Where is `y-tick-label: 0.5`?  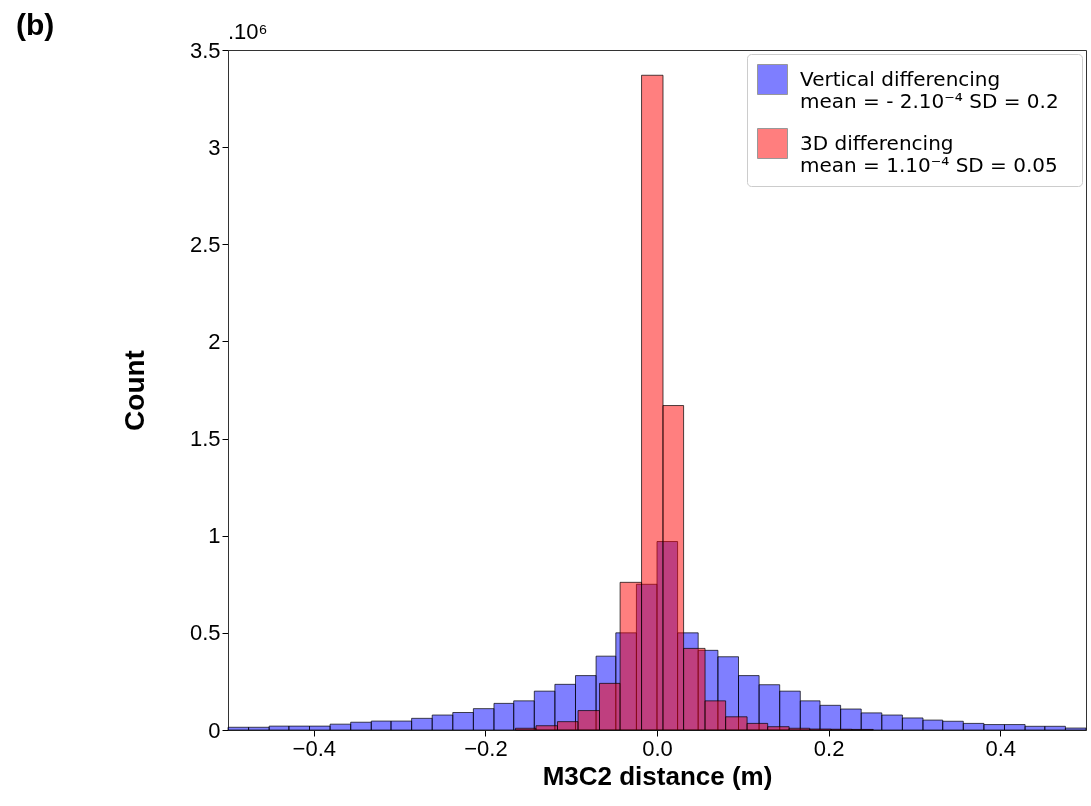
y-tick-label: 0.5 is located at coordinates (205, 633).